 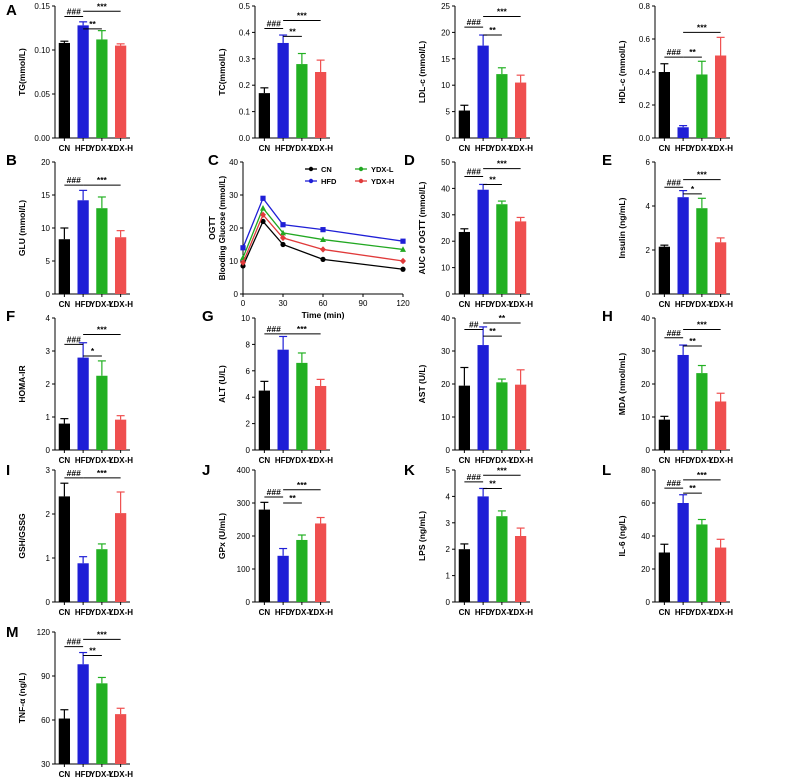 I want to click on panel-label-M: M, so click(x=12, y=632).